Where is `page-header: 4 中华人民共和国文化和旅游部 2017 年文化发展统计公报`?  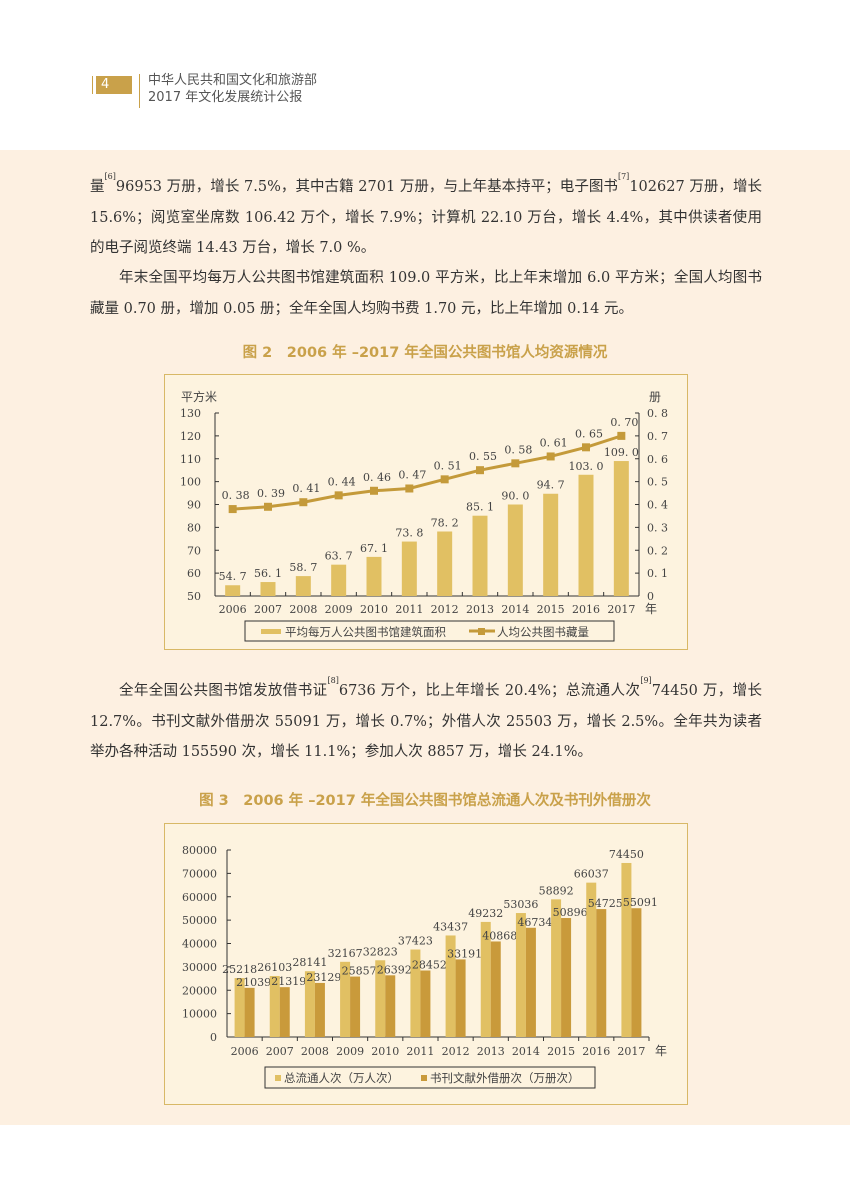 page-header: 4 中华人民共和国文化和旅游部 2017 年文化发展统计公报 is located at coordinates (425, 75).